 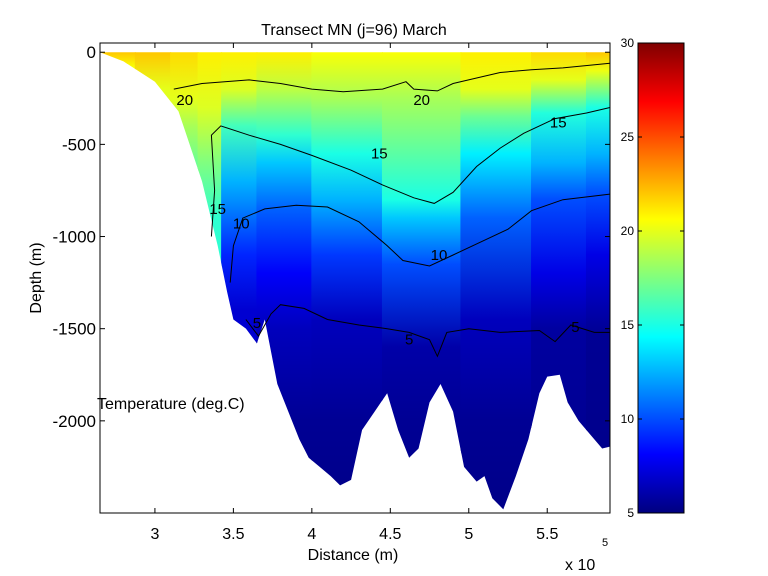 I want to click on x-tick-label: 4, so click(x=311, y=534).